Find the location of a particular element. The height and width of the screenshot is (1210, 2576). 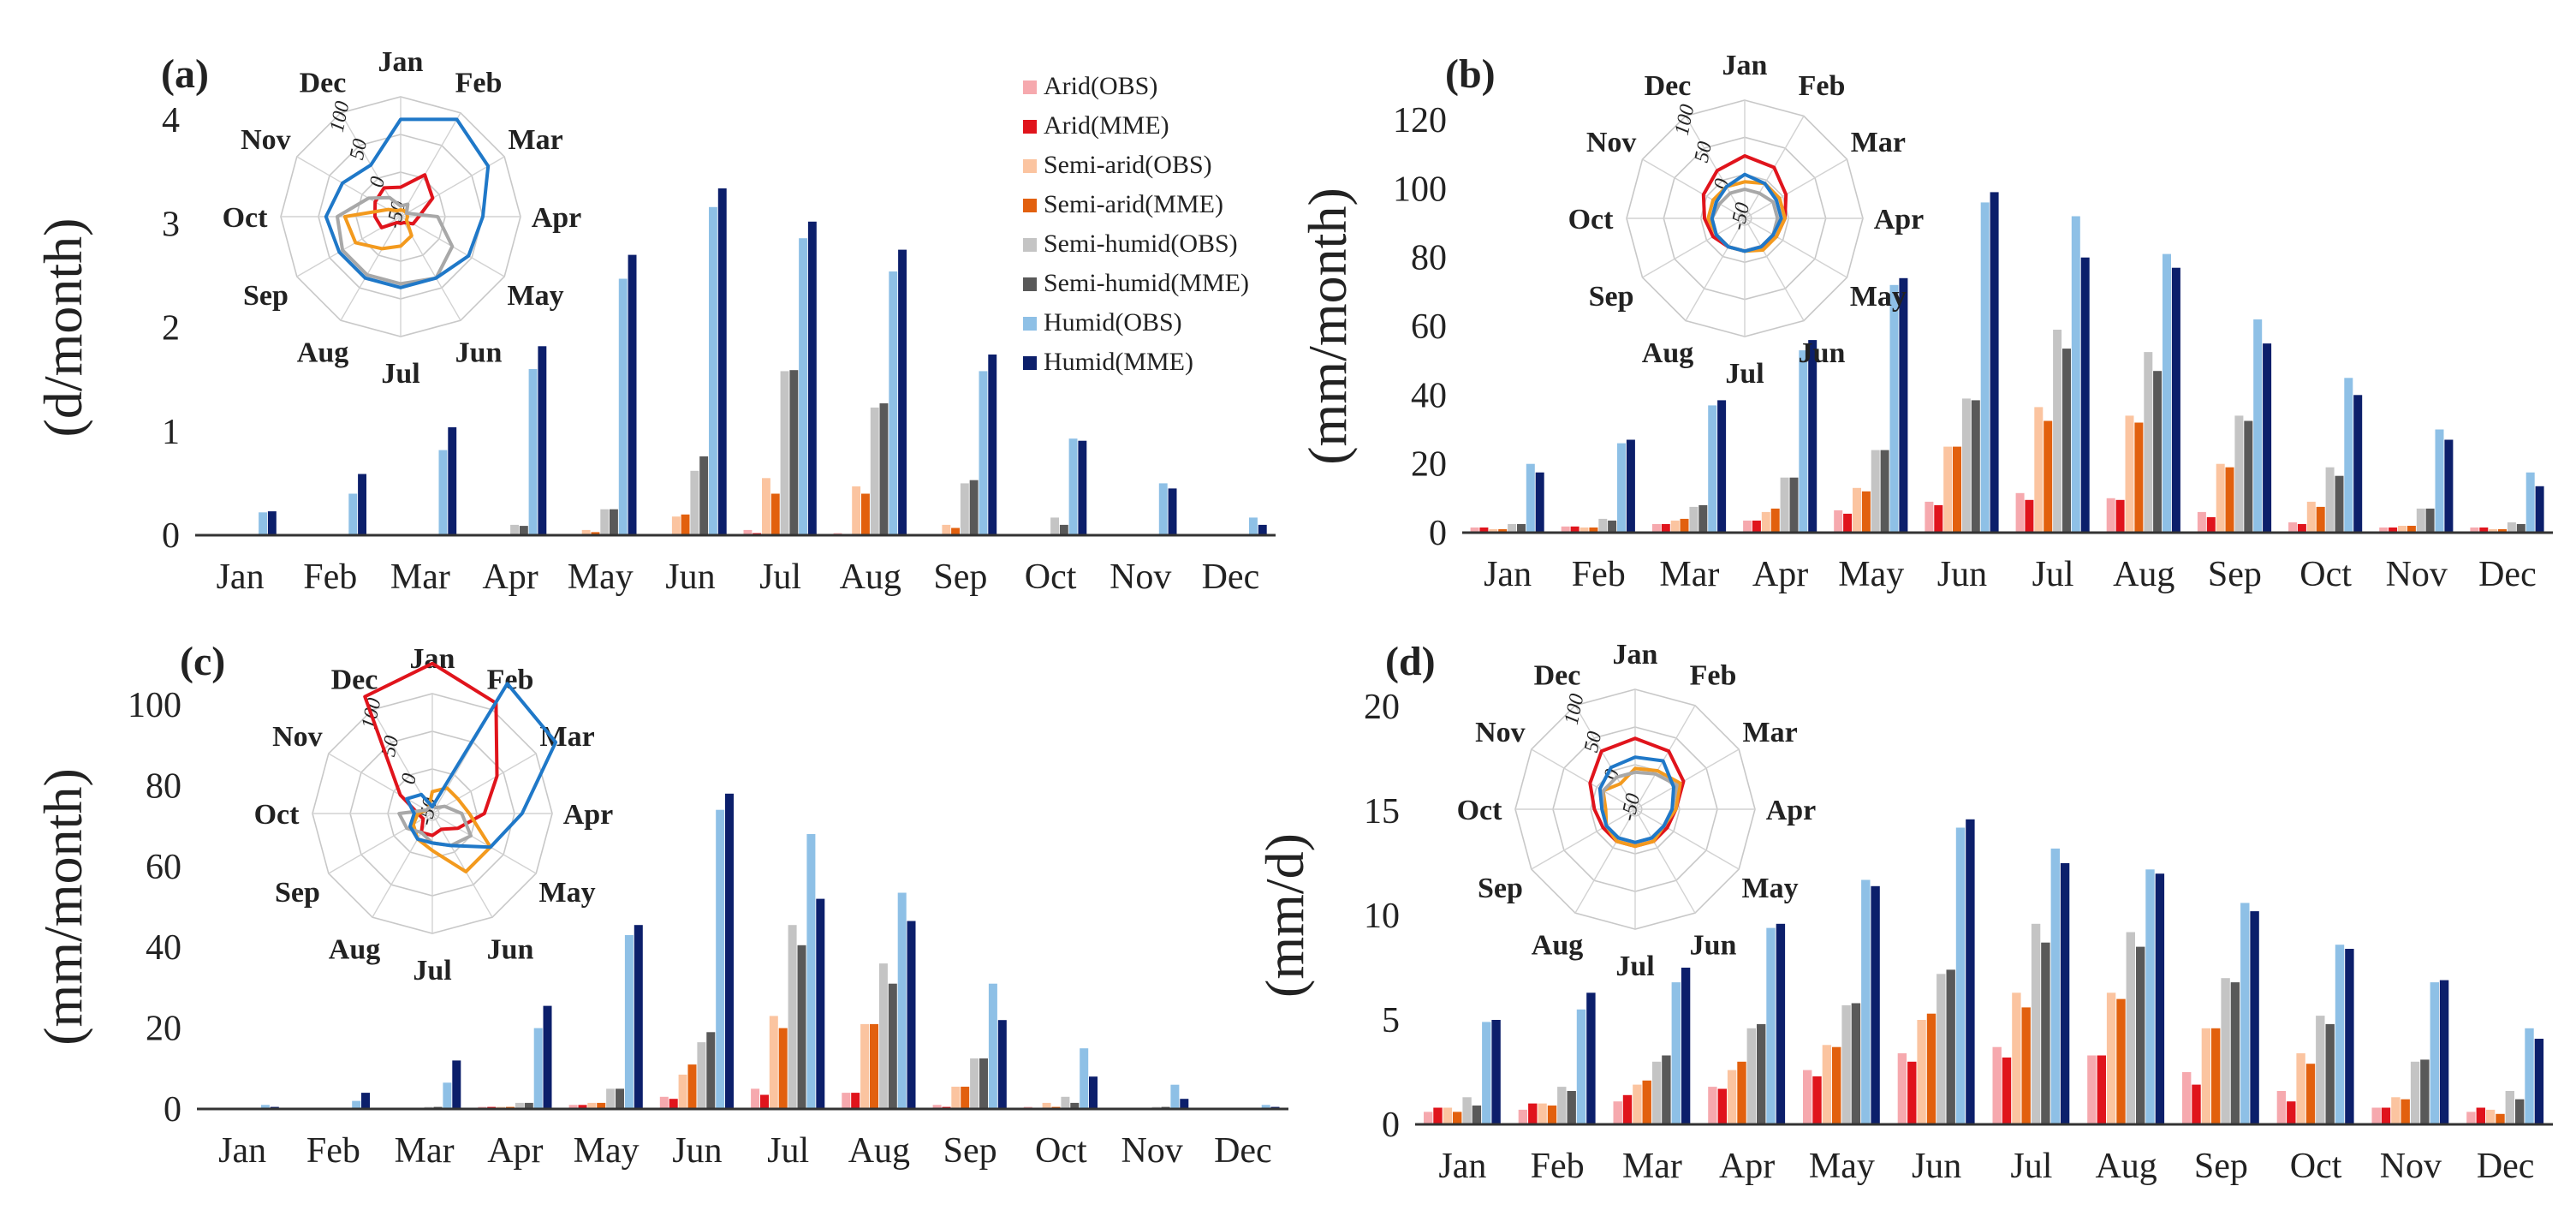

radar-series-humid is located at coordinates (408, 203).